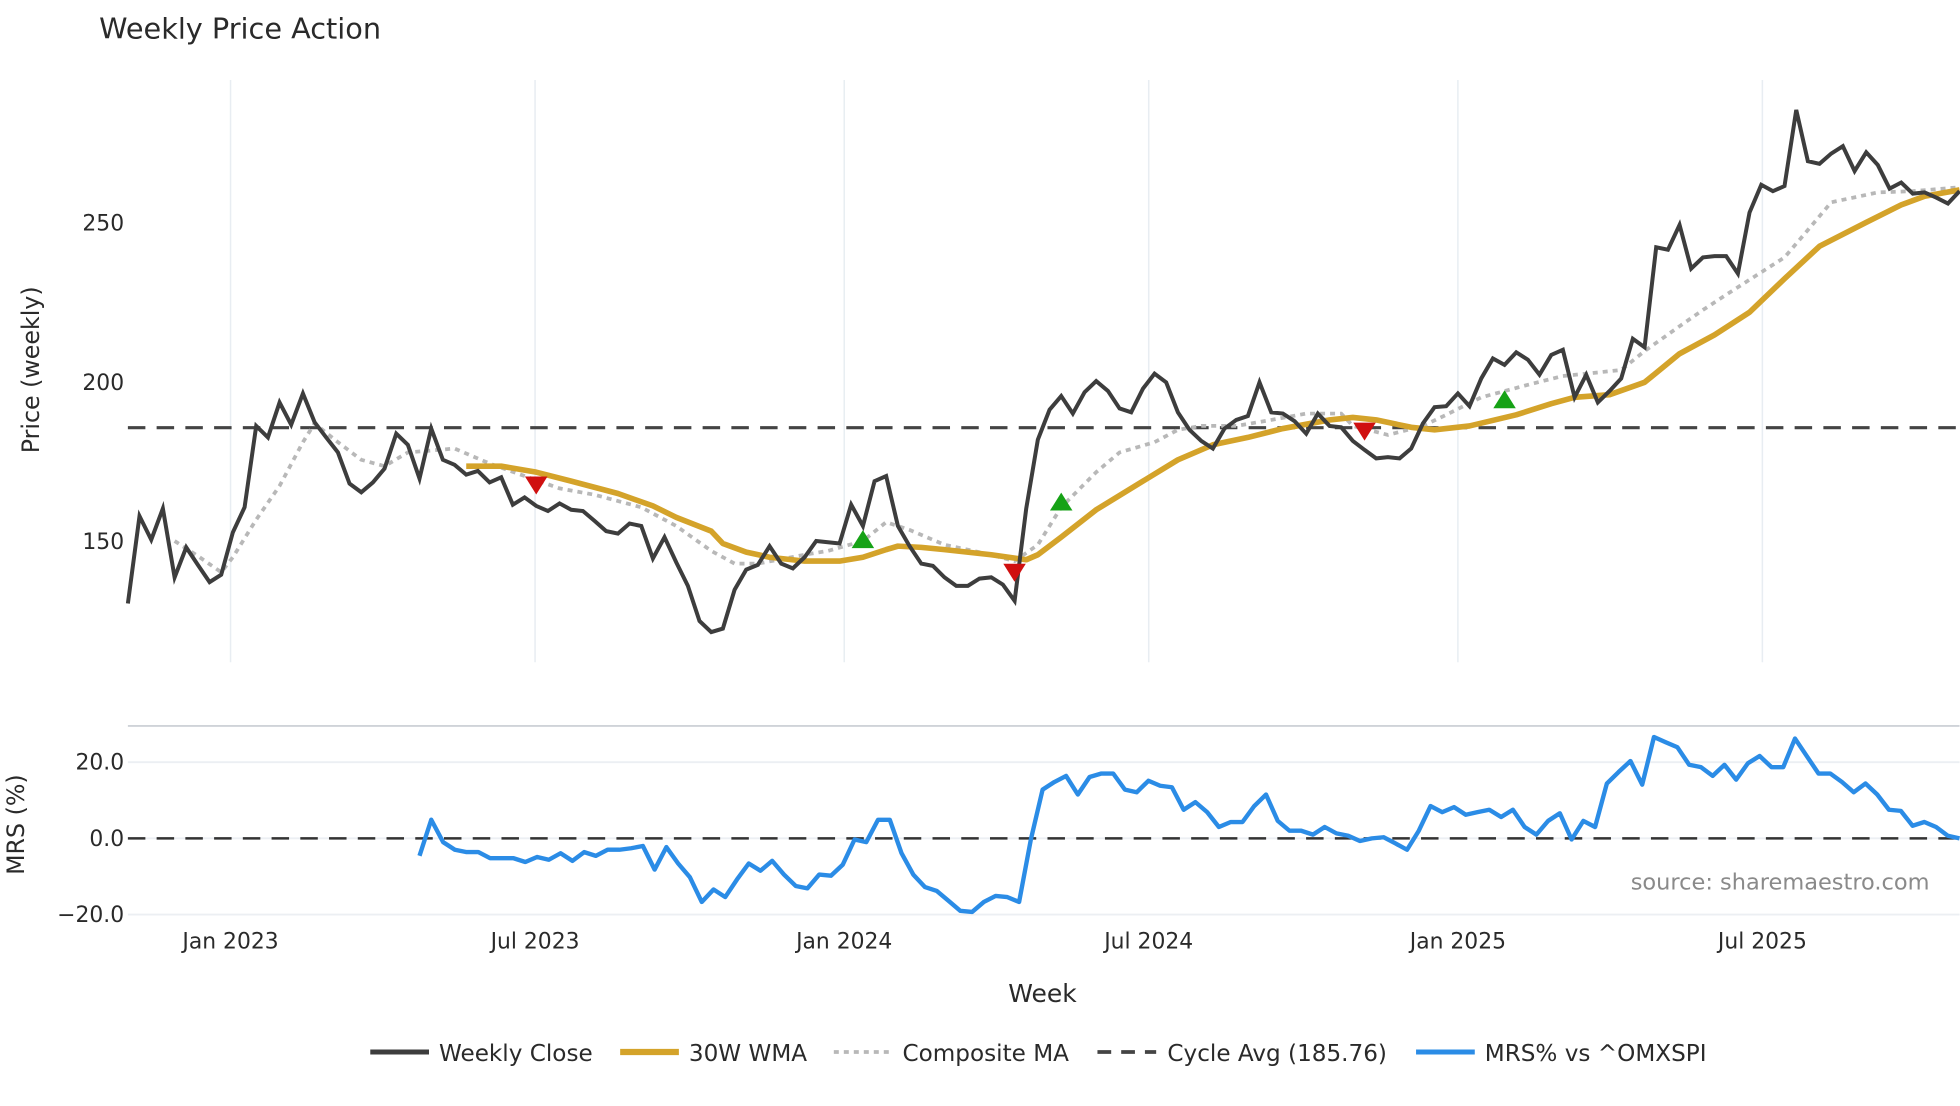  I want to click on source-annotation: source: sharemaestro.com, so click(1780, 883).